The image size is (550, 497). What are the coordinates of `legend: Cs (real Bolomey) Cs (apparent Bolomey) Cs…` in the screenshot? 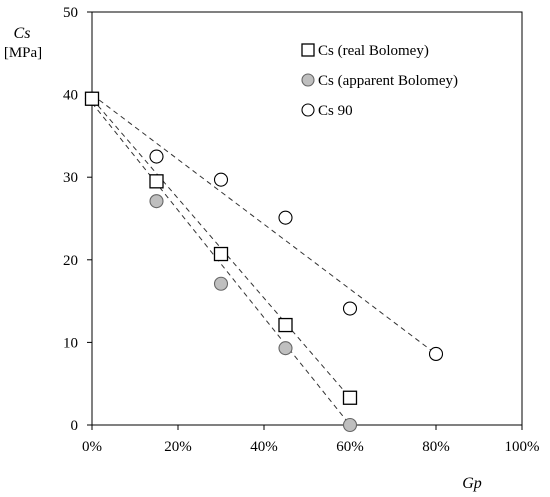 It's located at (379, 81).